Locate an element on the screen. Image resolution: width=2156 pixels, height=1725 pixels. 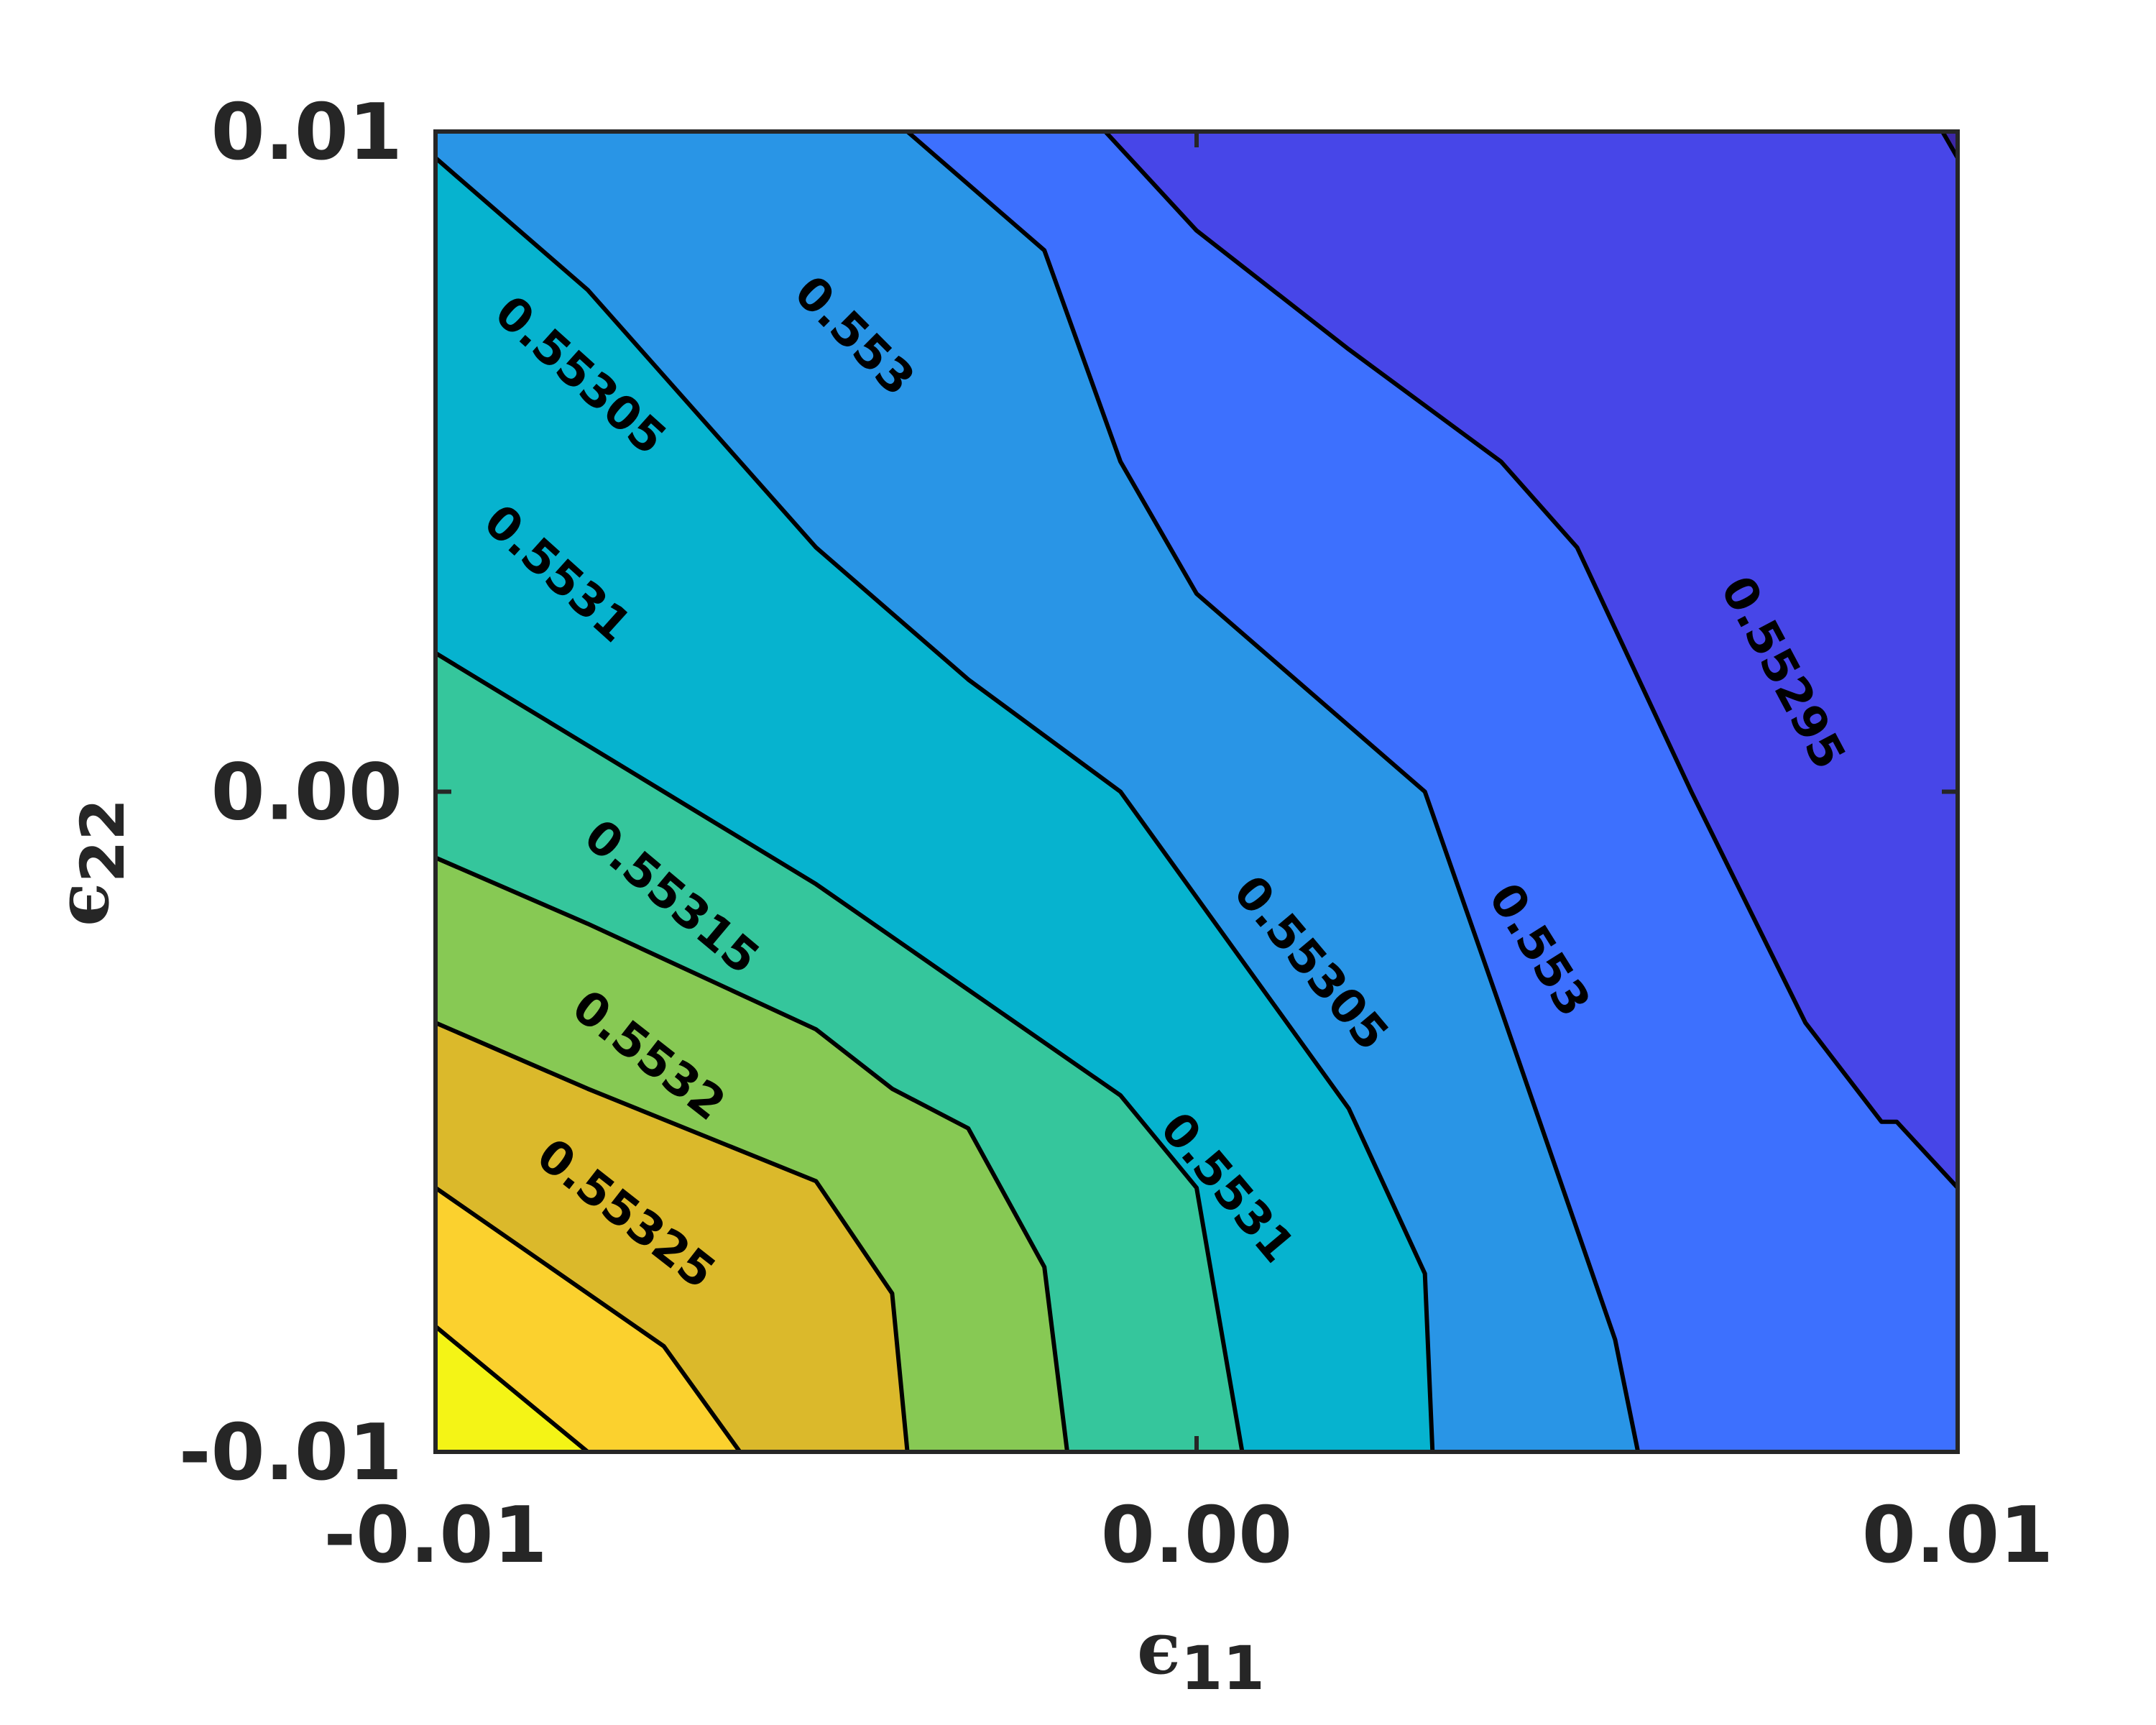
x-axis-label-subscript: 11 is located at coordinates (1223, 1668).